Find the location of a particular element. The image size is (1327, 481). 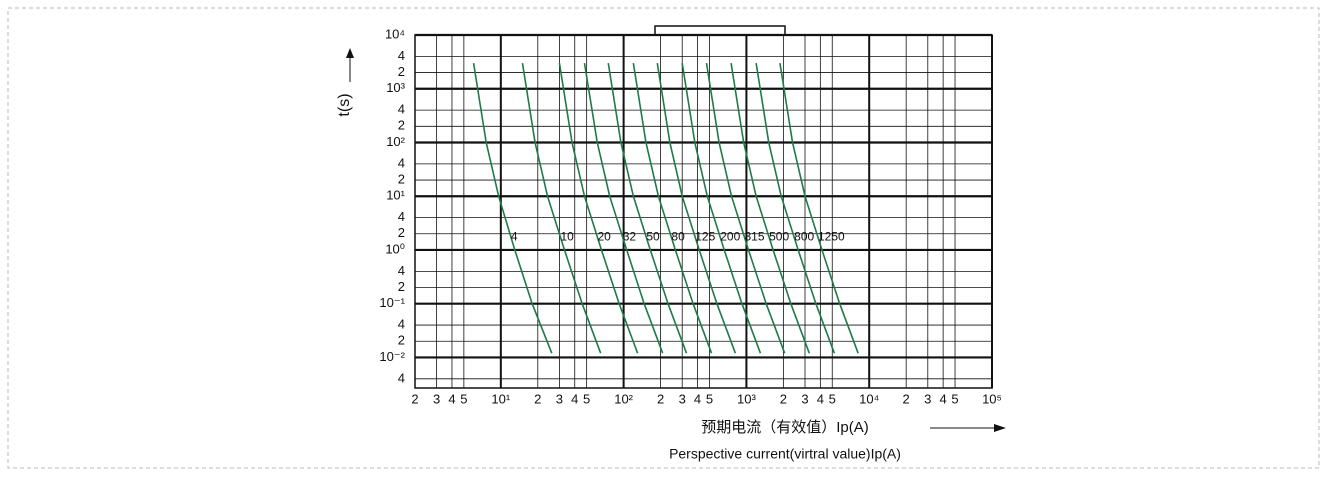

y-tick-label: 10³ is located at coordinates (395, 87).